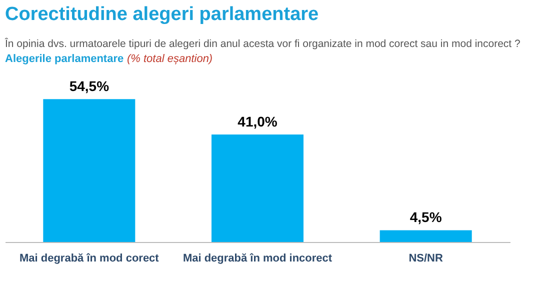 The height and width of the screenshot is (293, 540). Describe the element at coordinates (64, 59) in the screenshot. I see `text: Alegerile parlamentare` at that location.